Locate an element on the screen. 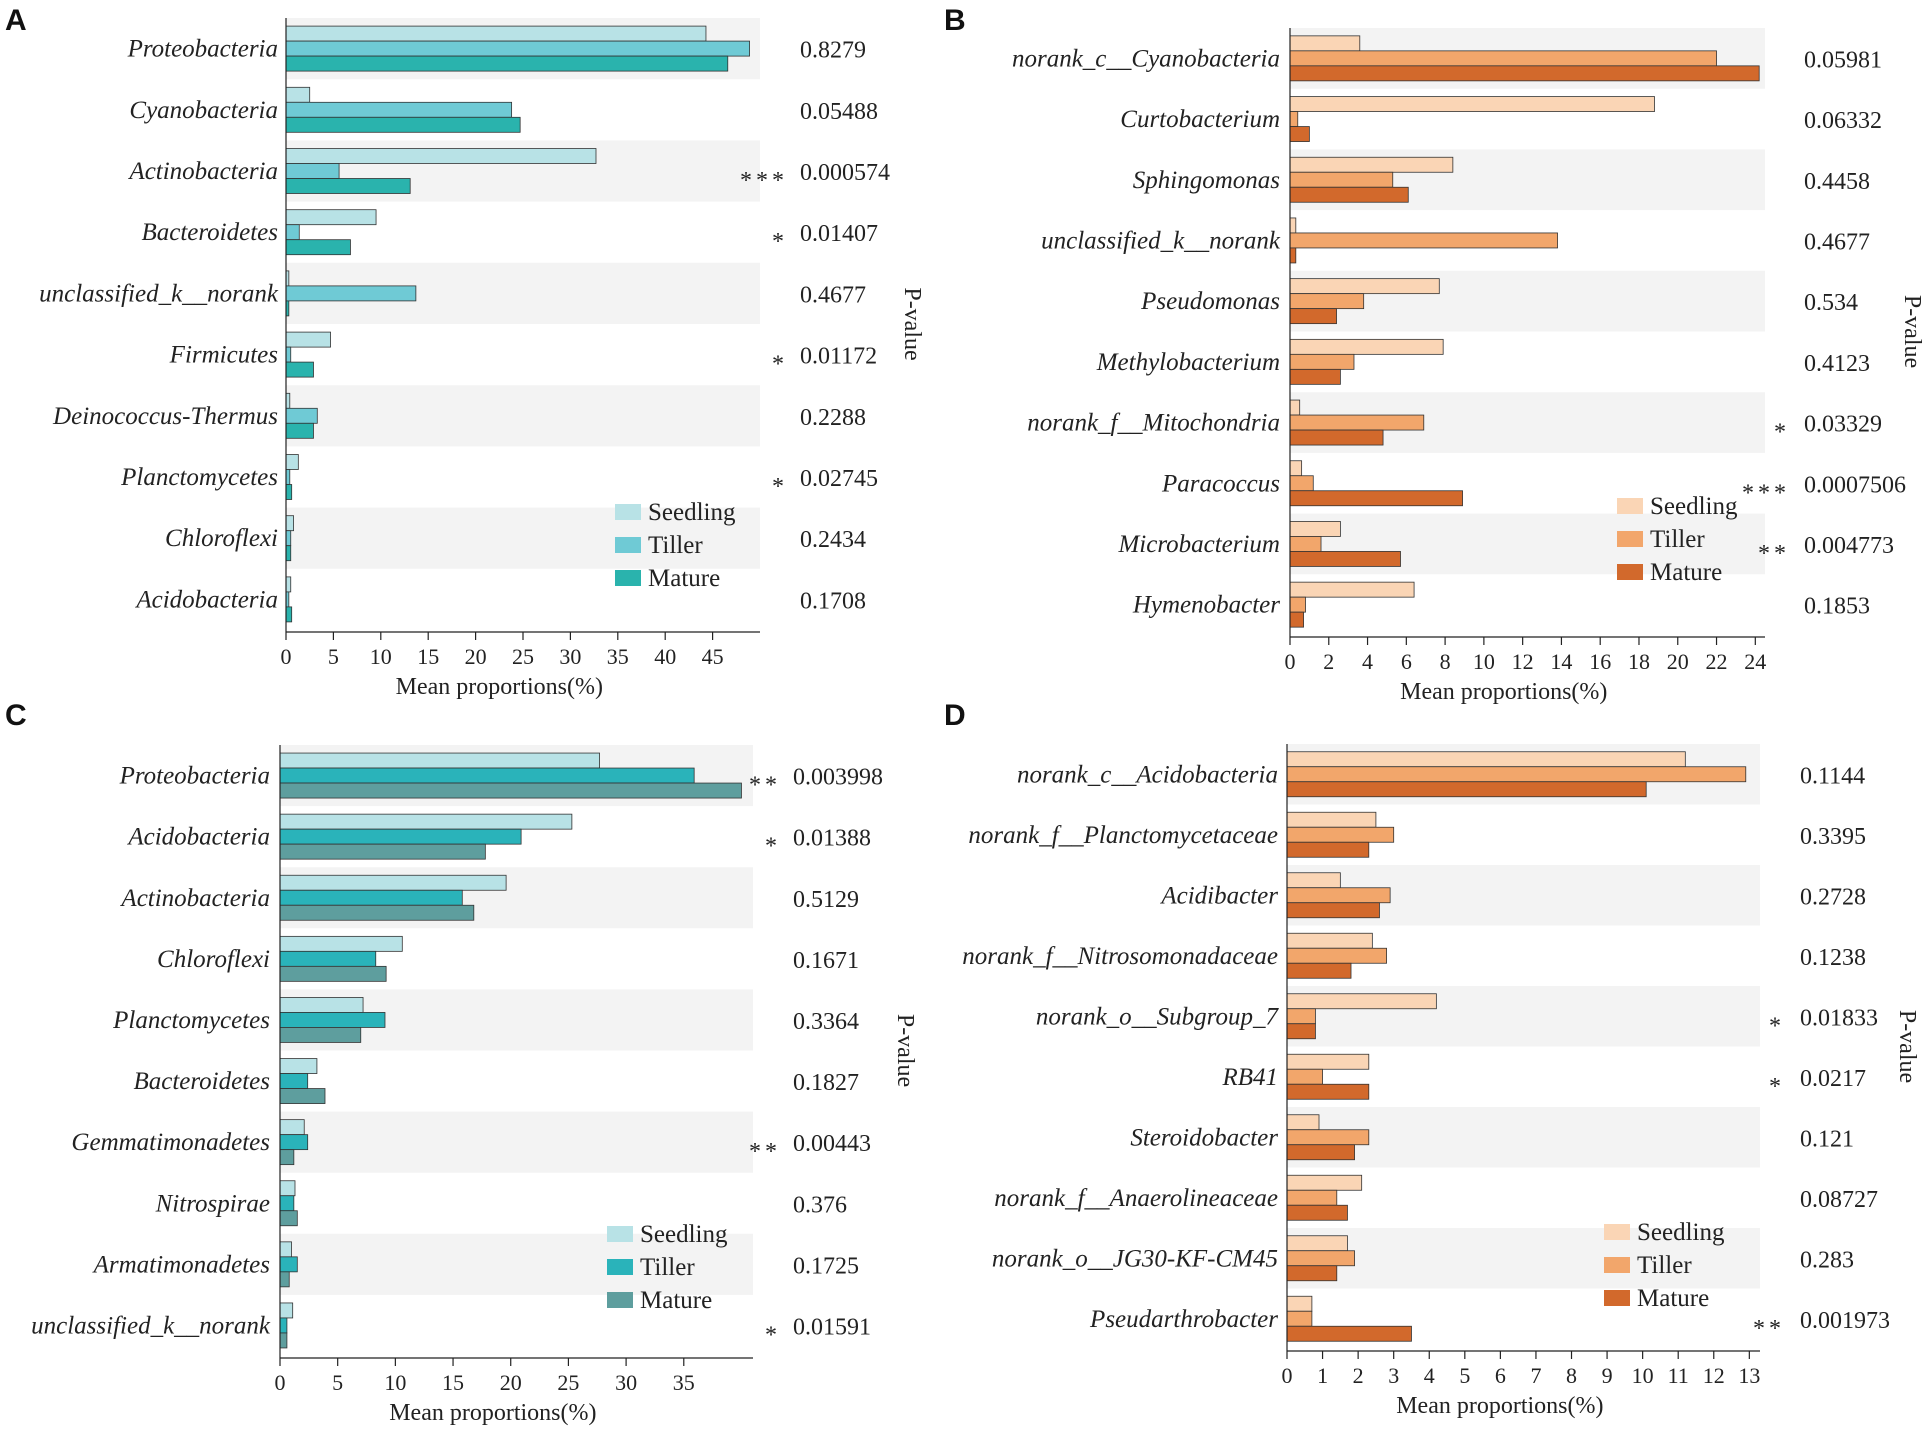  bar-tiller-rb41 is located at coordinates (1304, 1076).